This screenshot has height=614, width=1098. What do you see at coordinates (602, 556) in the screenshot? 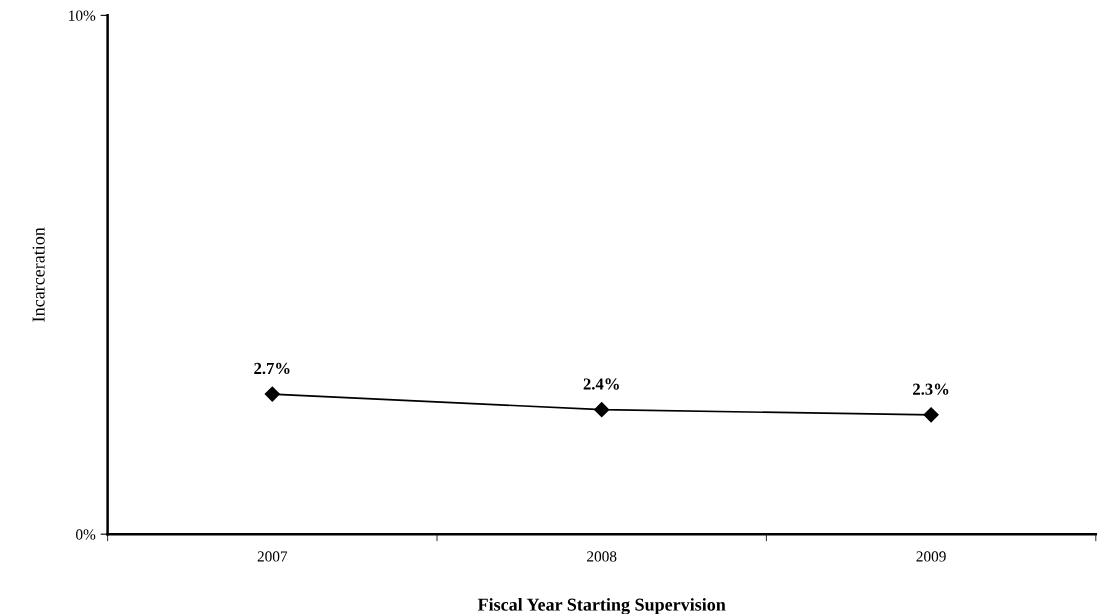
I see `x-tick-label: 2008` at bounding box center [602, 556].